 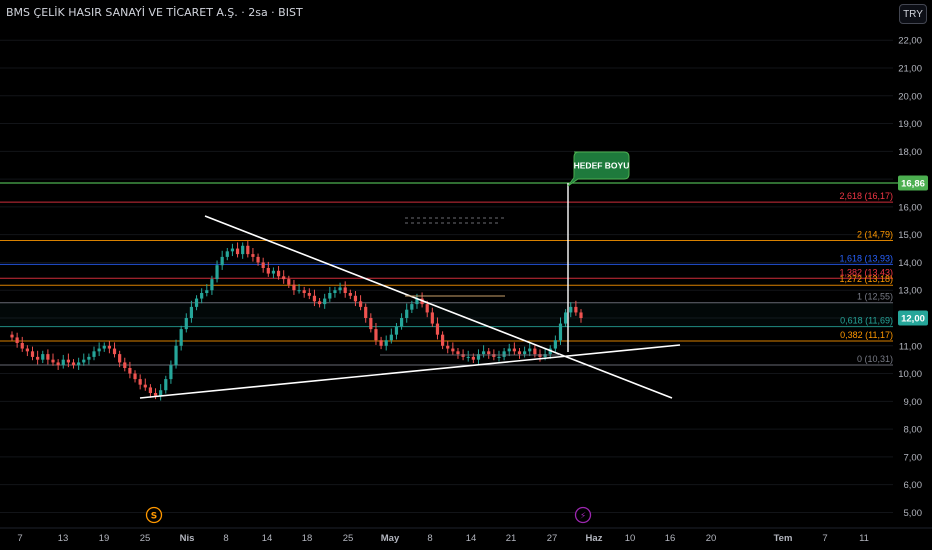 I want to click on earnings-icon, so click(x=583, y=515).